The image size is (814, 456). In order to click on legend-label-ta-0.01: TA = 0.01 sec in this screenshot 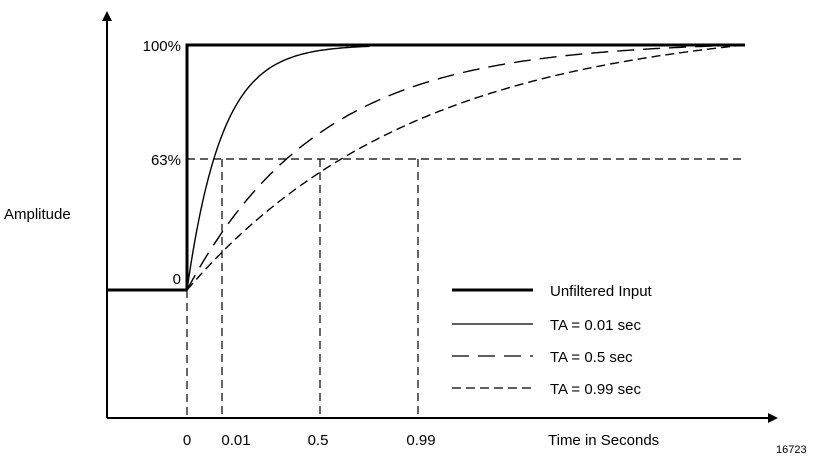, I will do `click(596, 325)`.